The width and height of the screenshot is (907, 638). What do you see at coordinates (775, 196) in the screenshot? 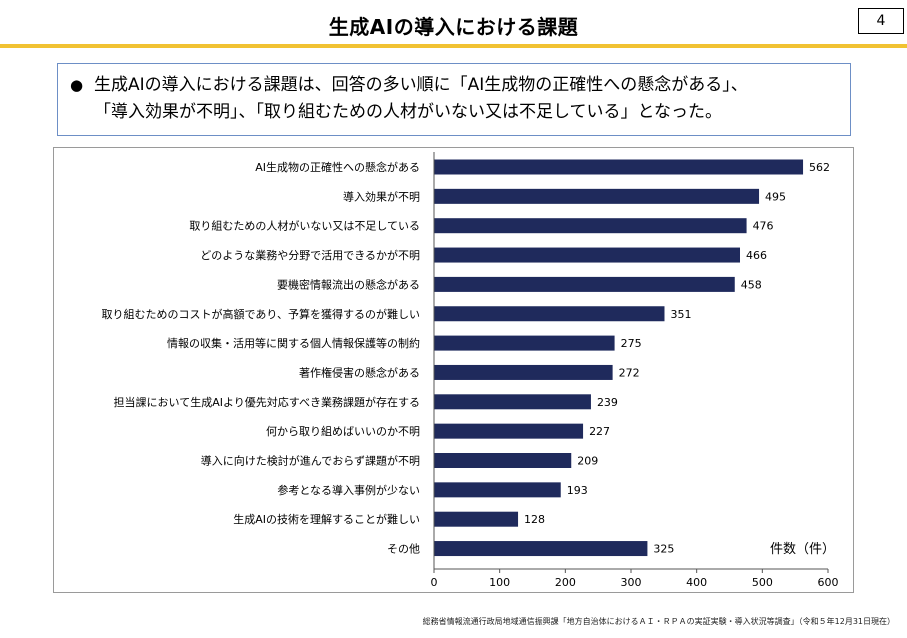
I see `data-label: 495` at bounding box center [775, 196].